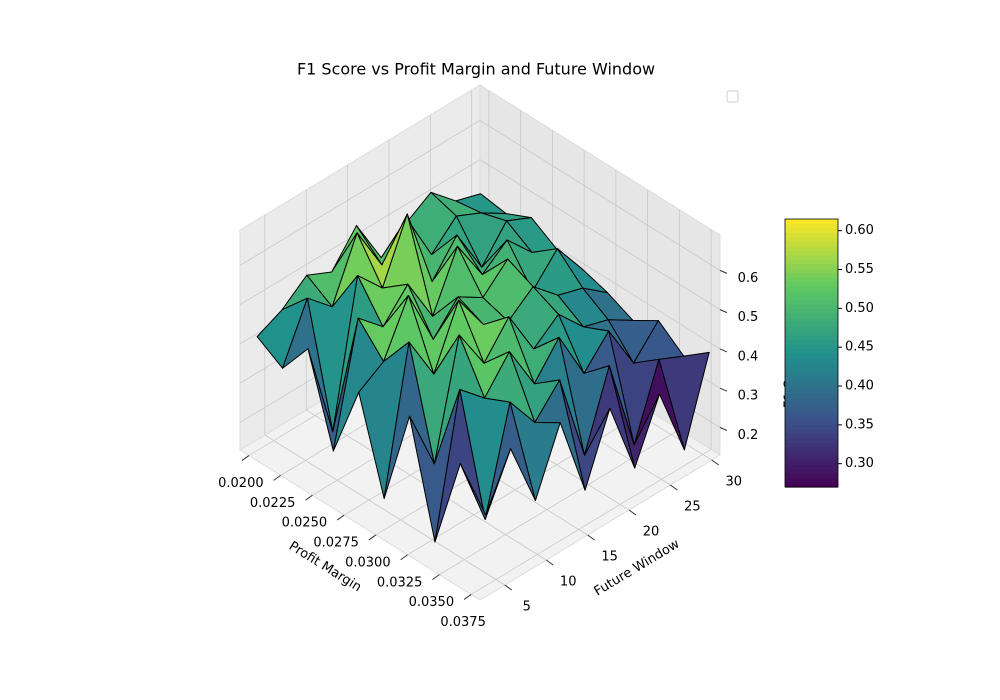  Describe the element at coordinates (336, 543) in the screenshot. I see `x-tick-label: 0.0275` at that location.